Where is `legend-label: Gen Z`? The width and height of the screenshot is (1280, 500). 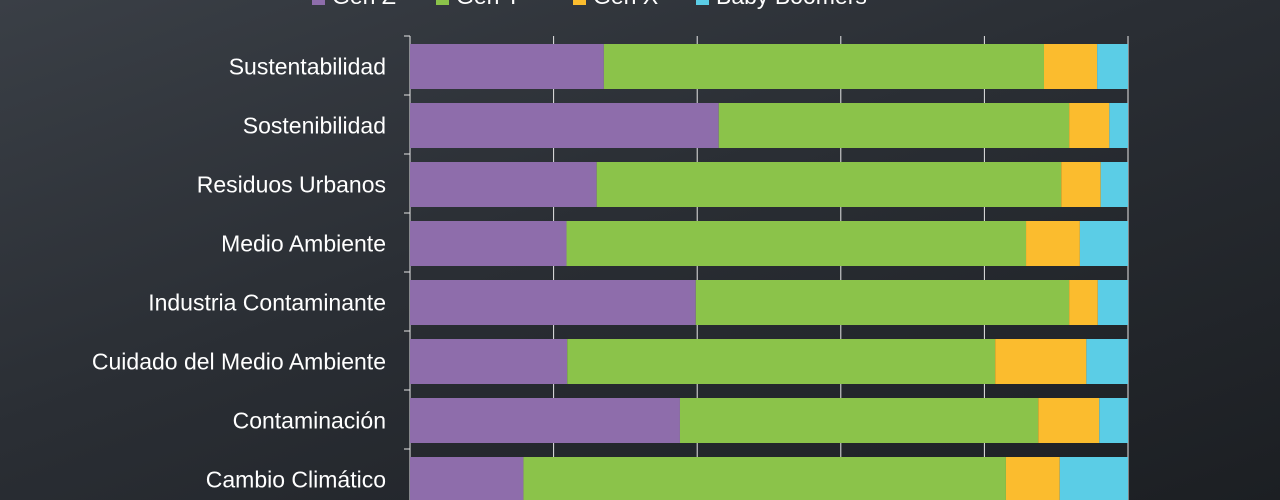
legend-label: Gen Z is located at coordinates (364, 4).